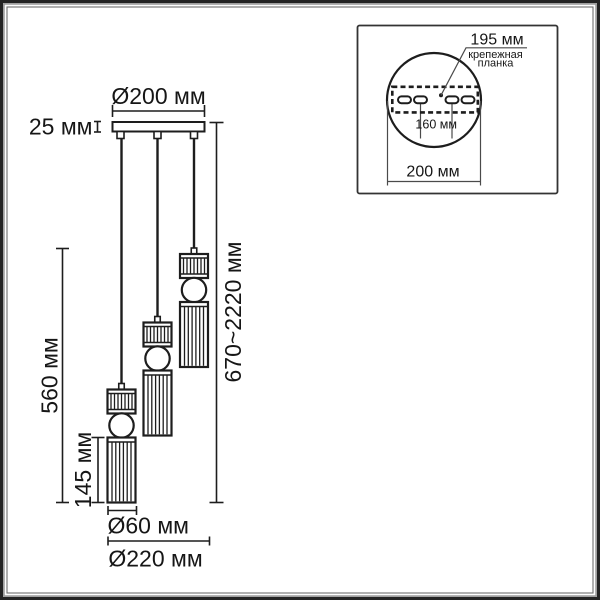  Describe the element at coordinates (495, 55) in the screenshot. I see `plate-name-line1: крепежная` at that location.